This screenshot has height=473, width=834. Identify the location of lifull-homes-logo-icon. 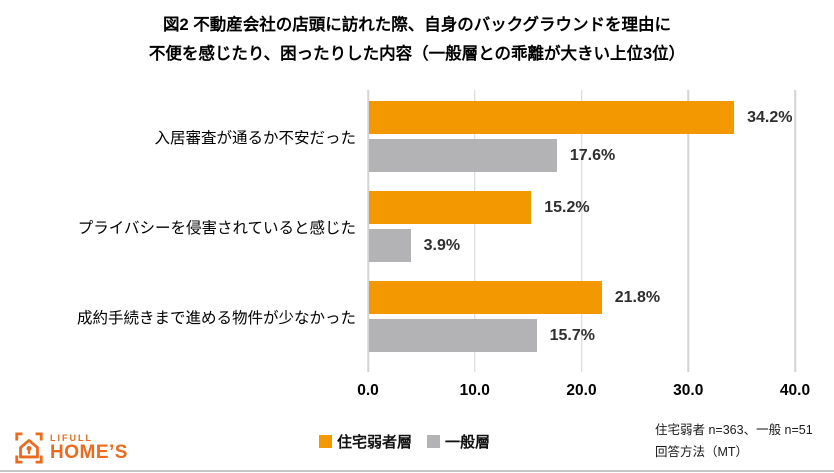
(29, 448).